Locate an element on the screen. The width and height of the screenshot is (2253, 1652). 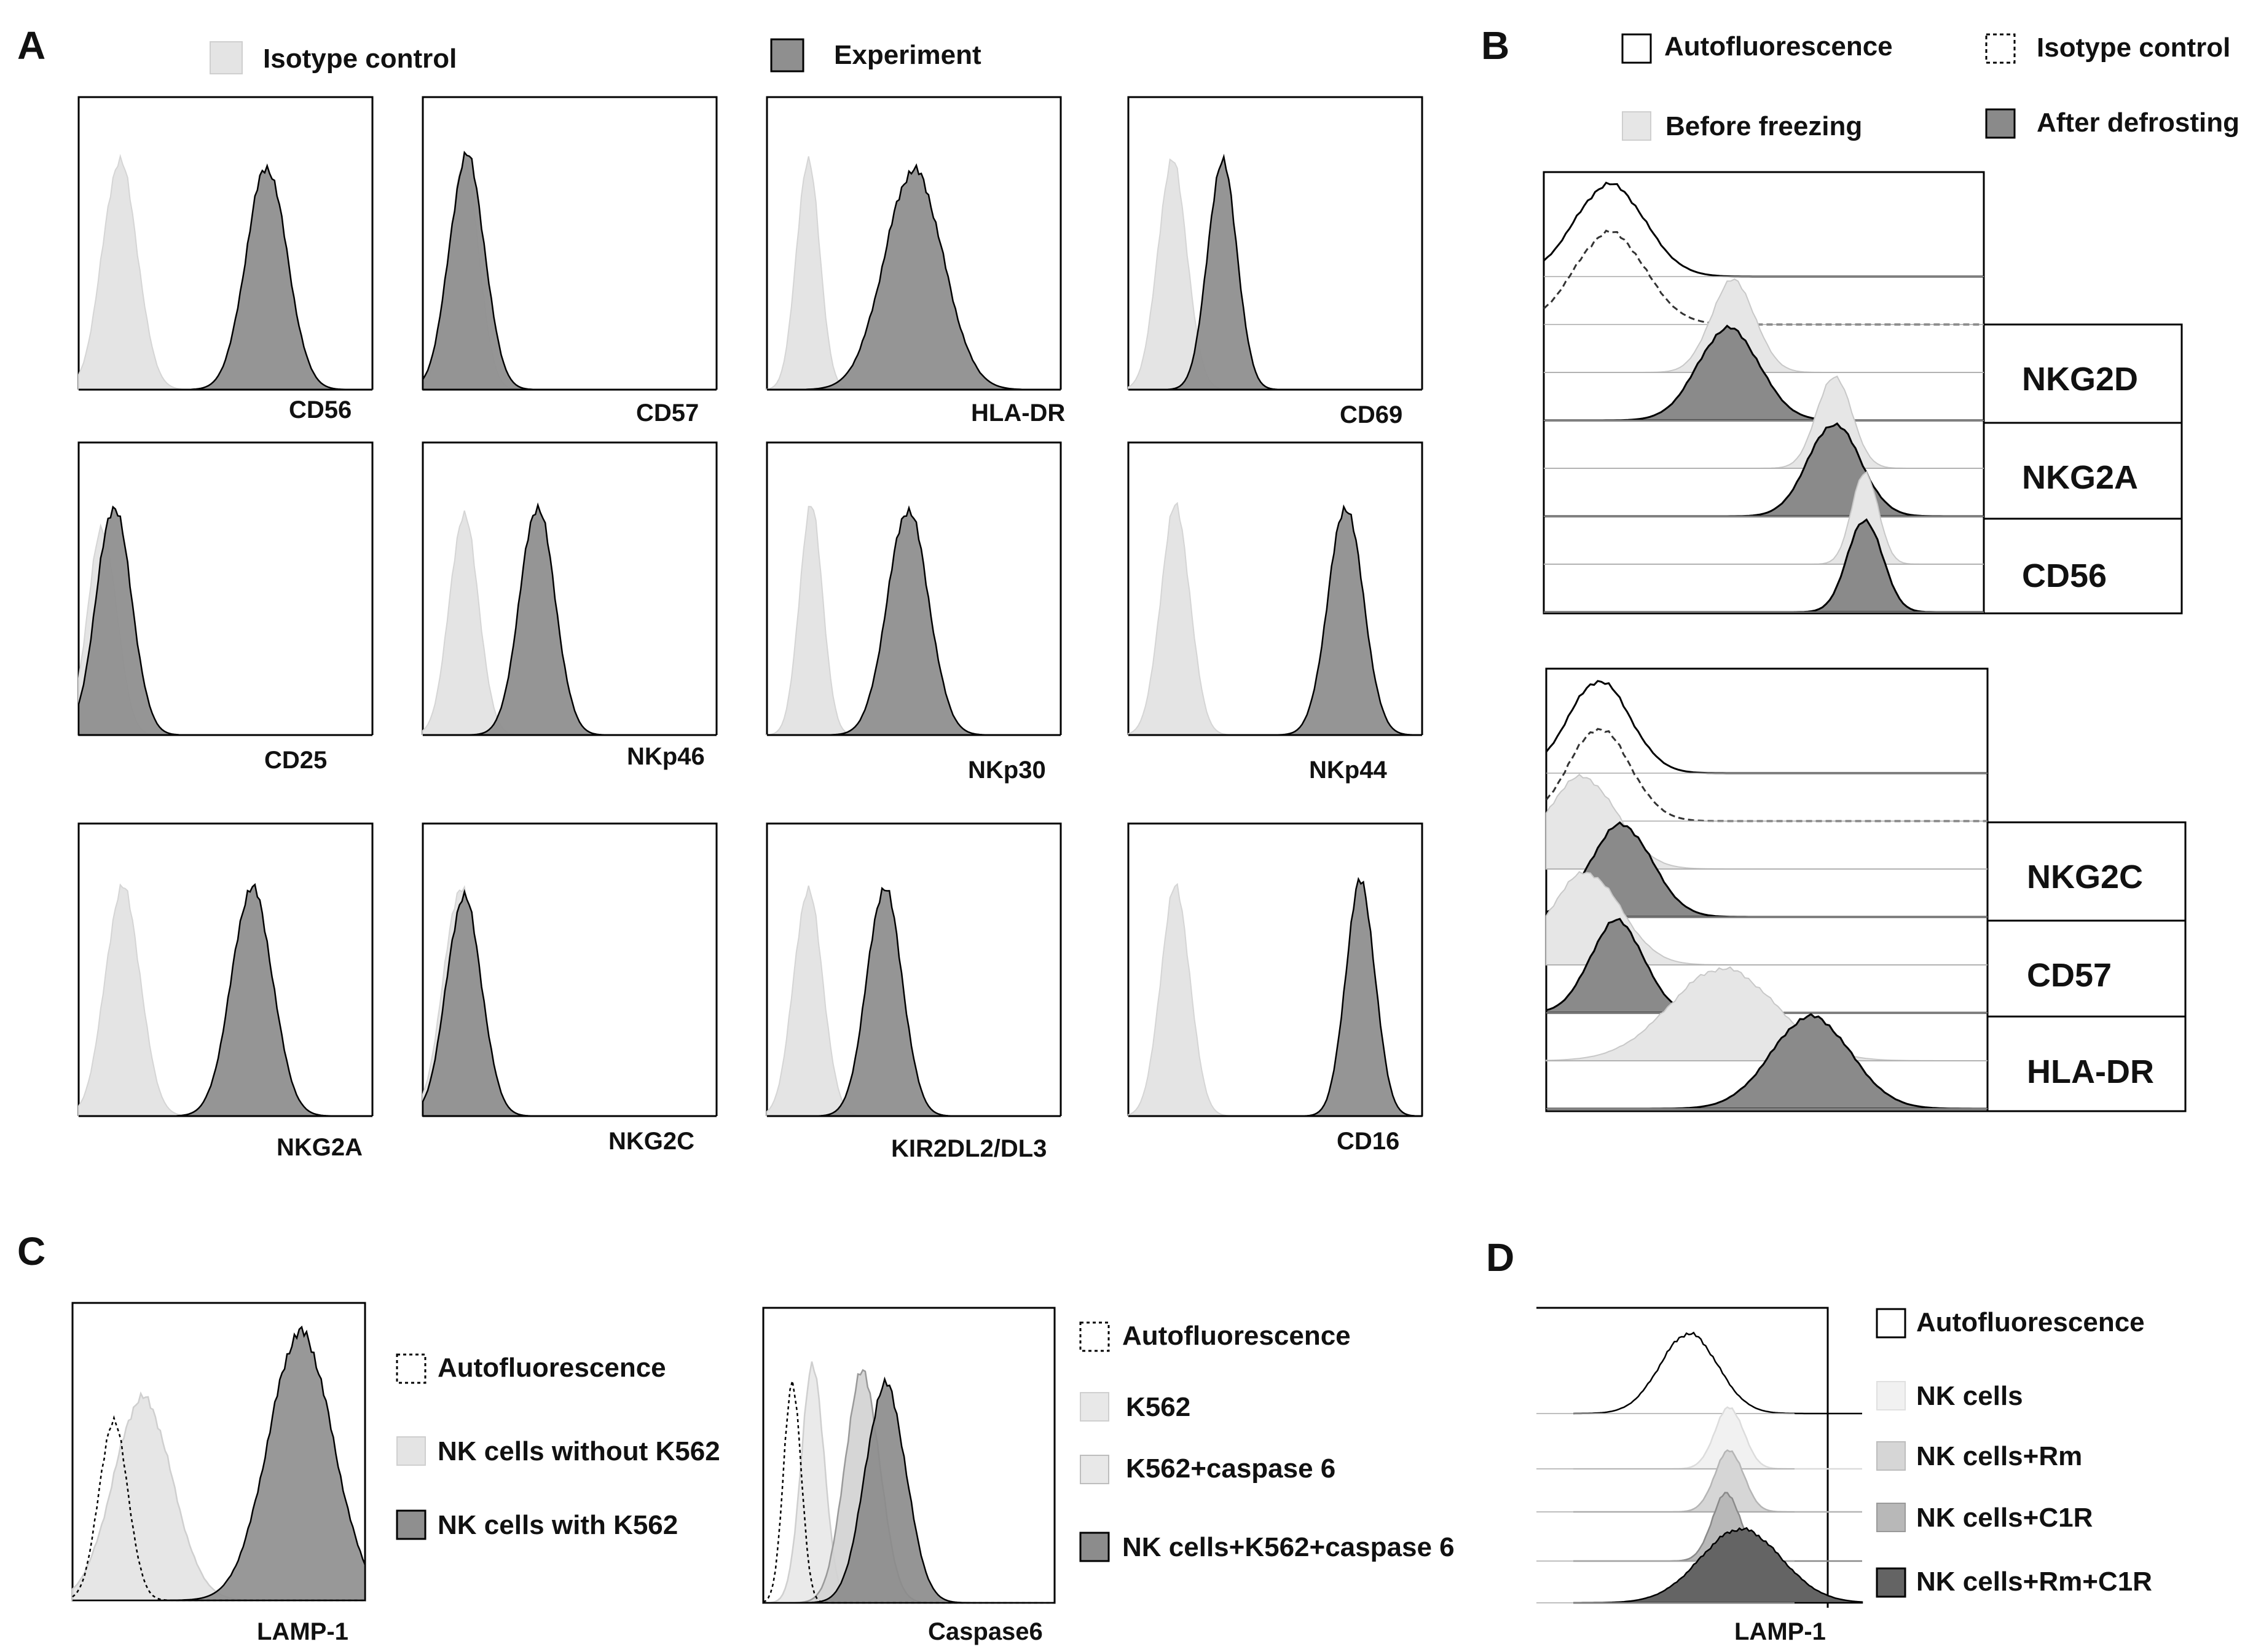
legend-label-isotype-control: Isotype control is located at coordinates (360, 59).